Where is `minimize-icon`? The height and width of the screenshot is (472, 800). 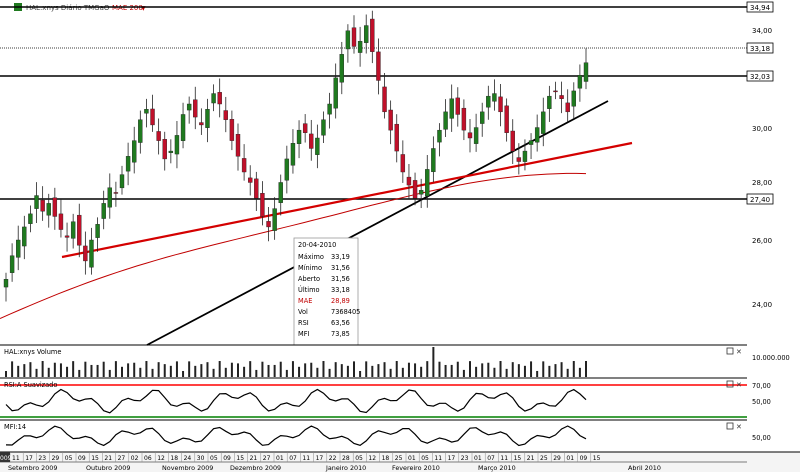 minimize-icon is located at coordinates (730, 351).